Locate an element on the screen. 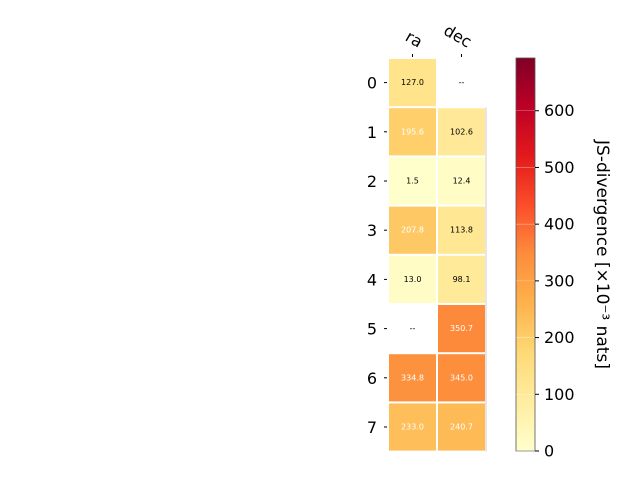  cell-value-label: 102.6 is located at coordinates (461, 131).